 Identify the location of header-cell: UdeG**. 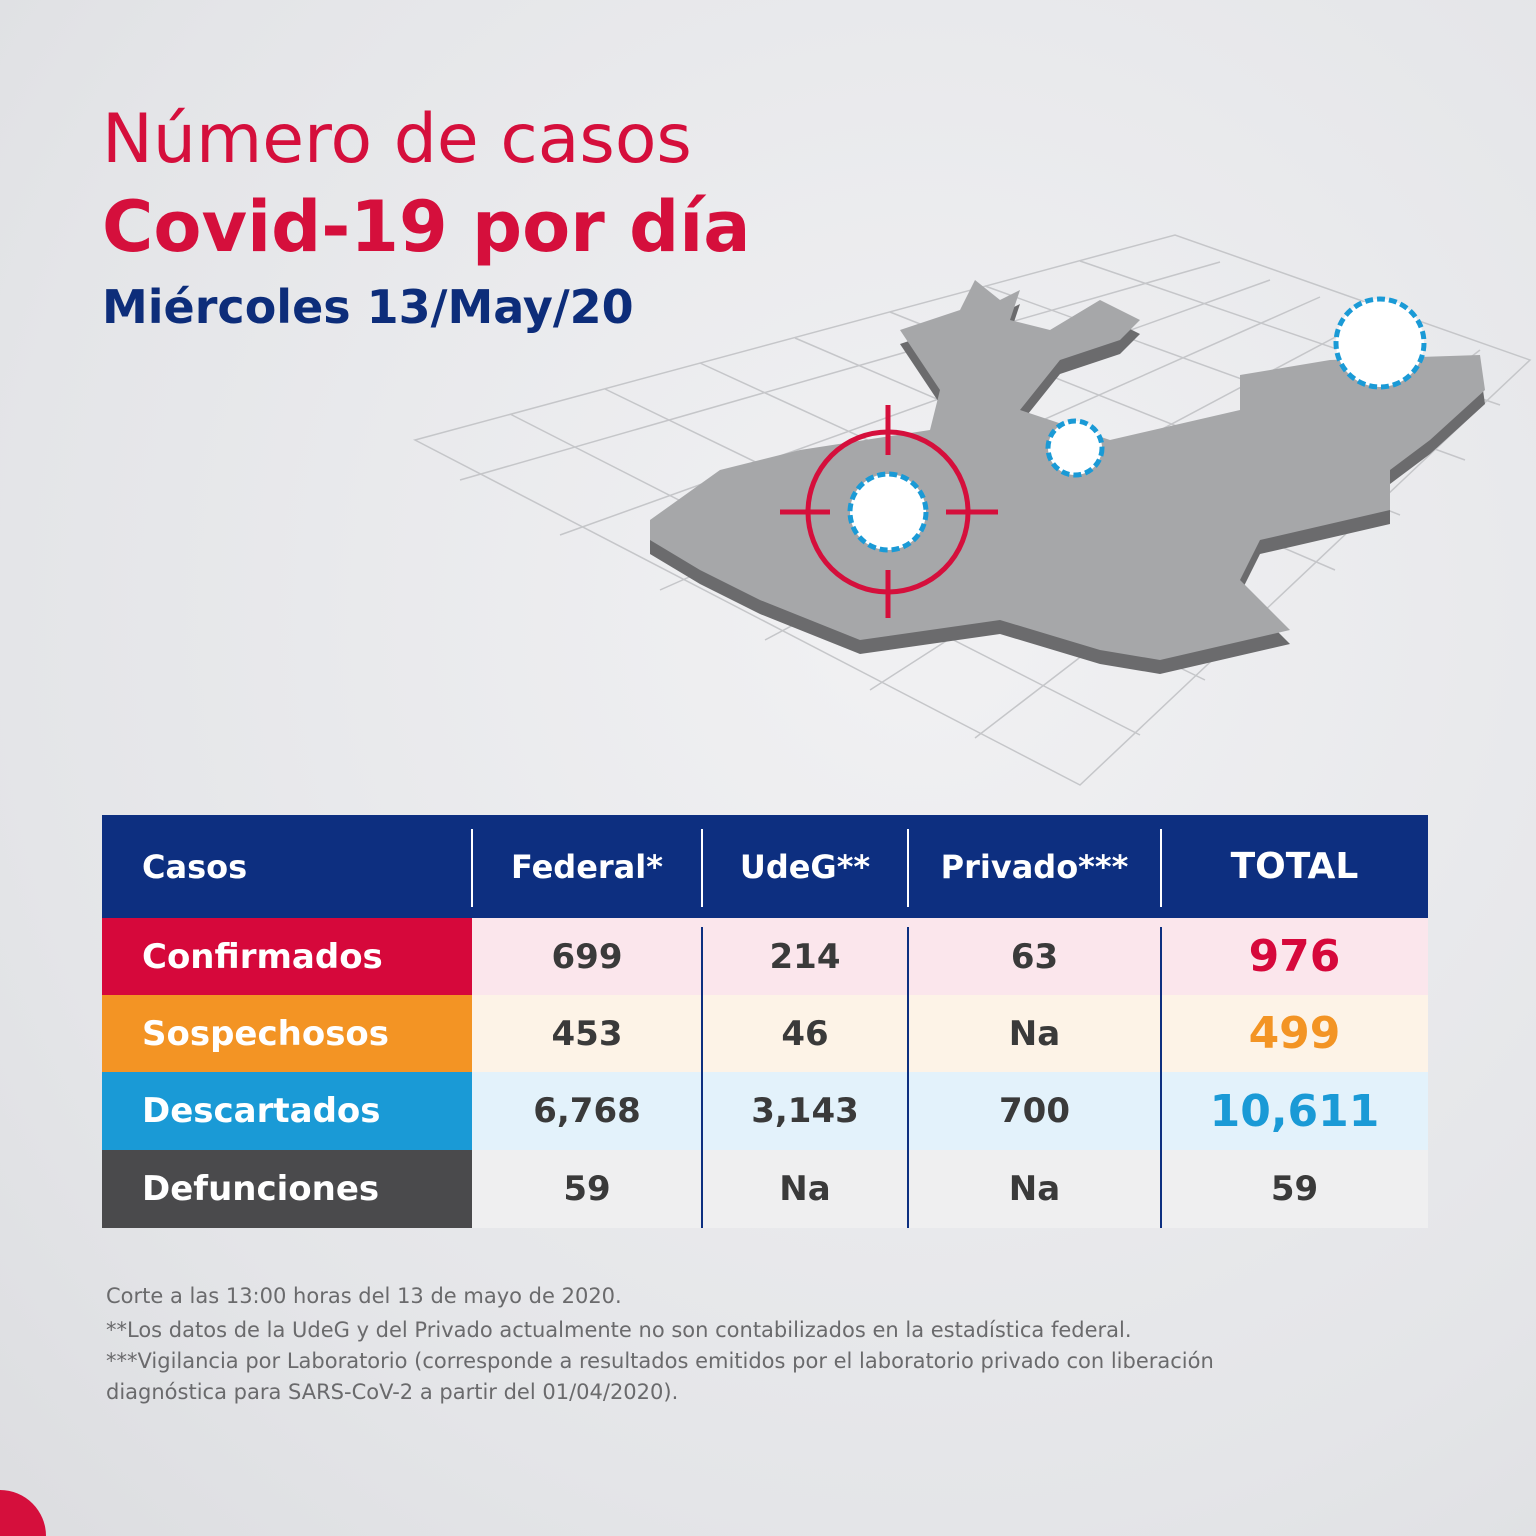
(805, 866).